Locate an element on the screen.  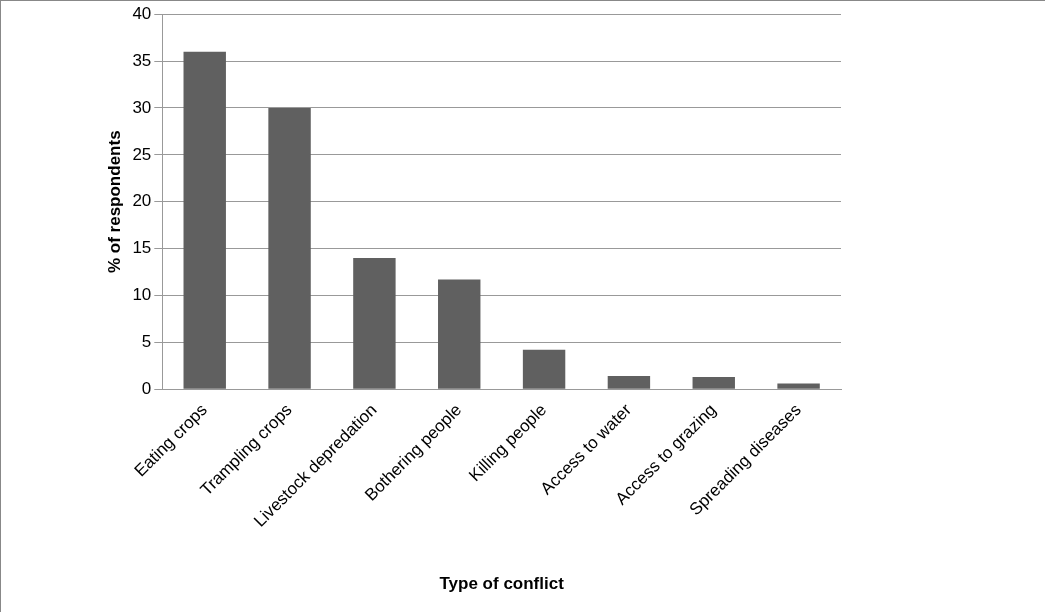
y-tick-label: 25 is located at coordinates (142, 154).